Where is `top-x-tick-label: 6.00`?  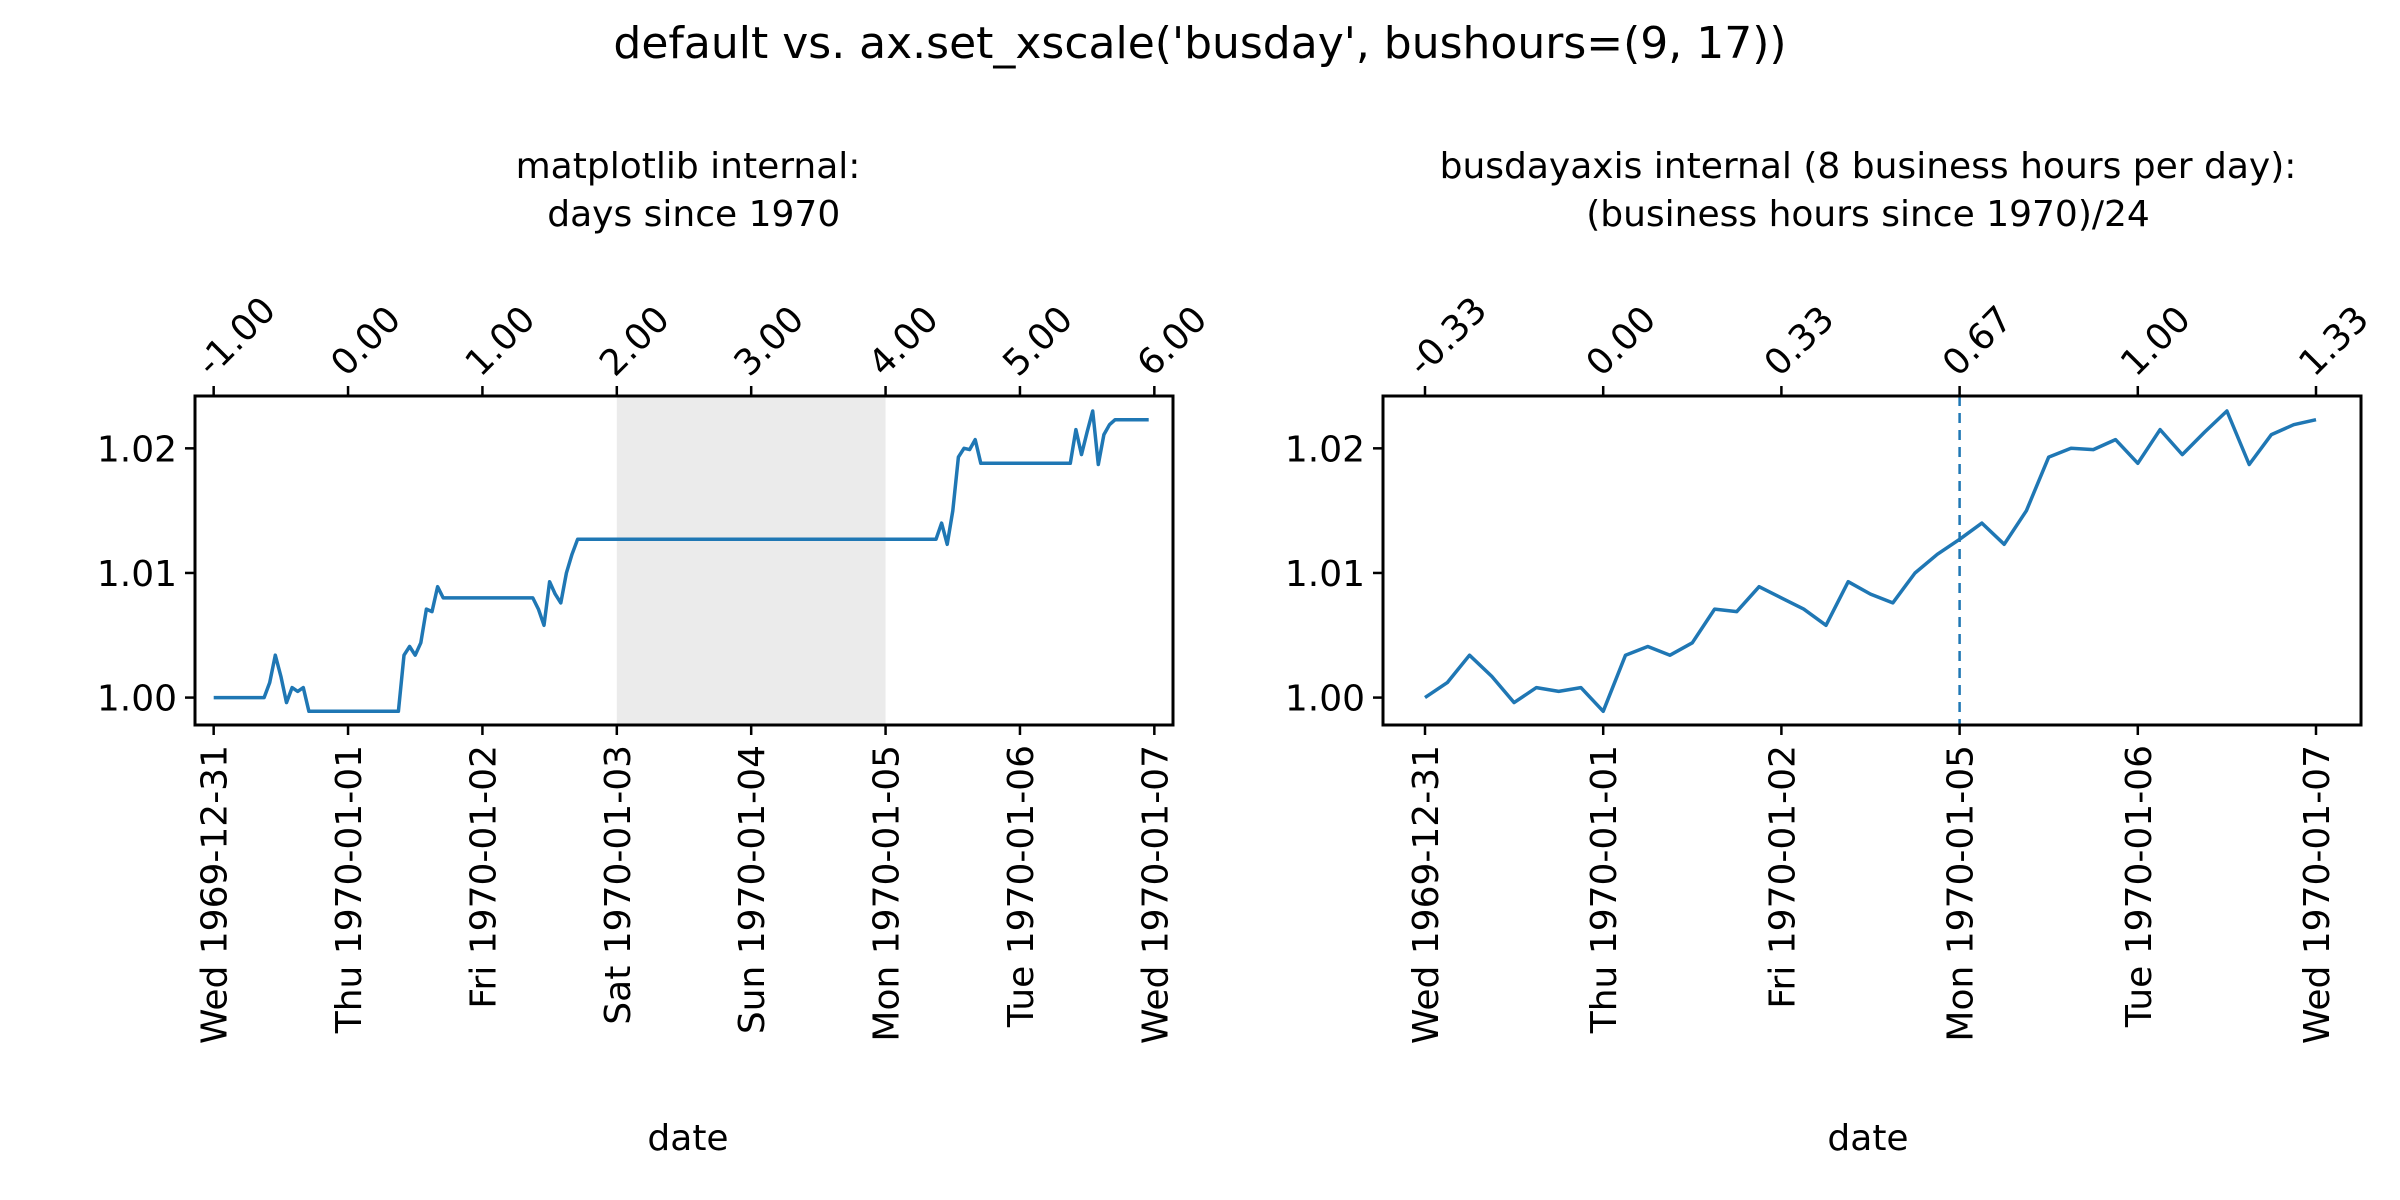 top-x-tick-label: 6.00 is located at coordinates (1173, 342).